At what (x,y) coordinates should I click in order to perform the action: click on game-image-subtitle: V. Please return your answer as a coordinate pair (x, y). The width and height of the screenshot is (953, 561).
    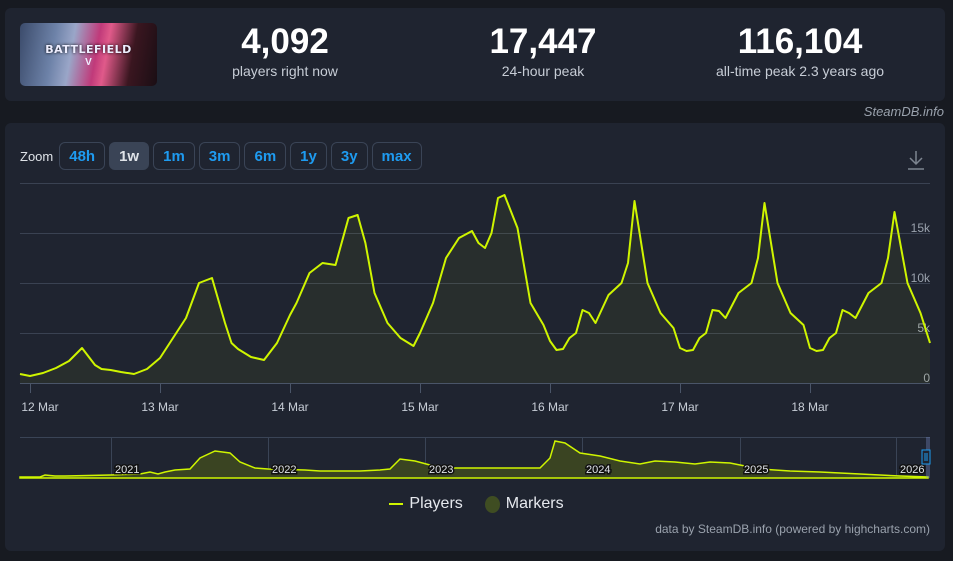
    Looking at the image, I should click on (88, 62).